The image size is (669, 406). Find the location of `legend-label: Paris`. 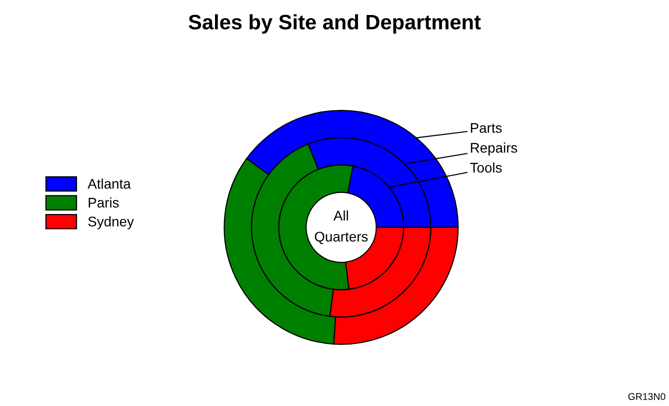

legend-label: Paris is located at coordinates (103, 202).